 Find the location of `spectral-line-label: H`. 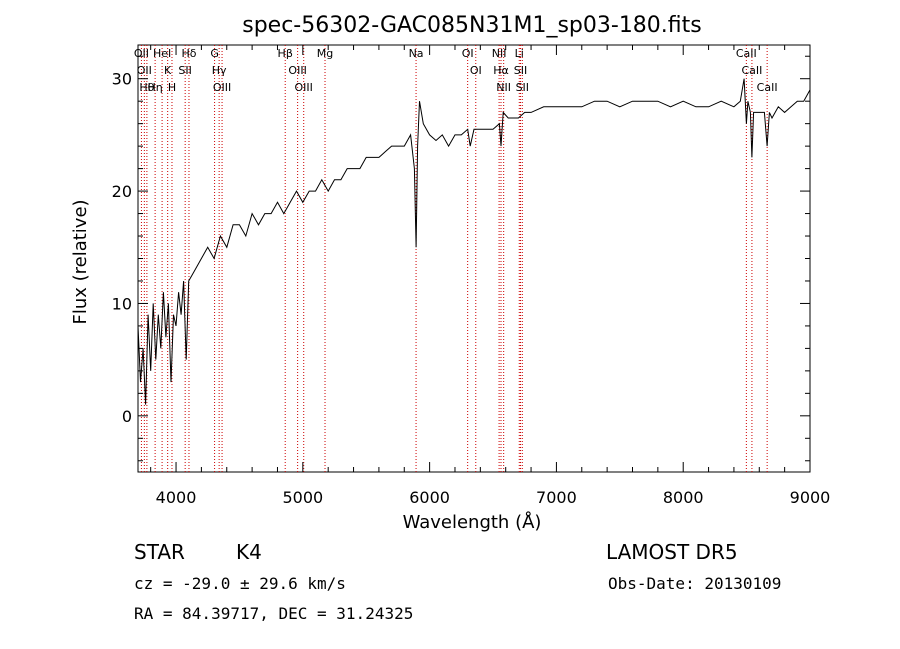

spectral-line-label: H is located at coordinates (172, 87).